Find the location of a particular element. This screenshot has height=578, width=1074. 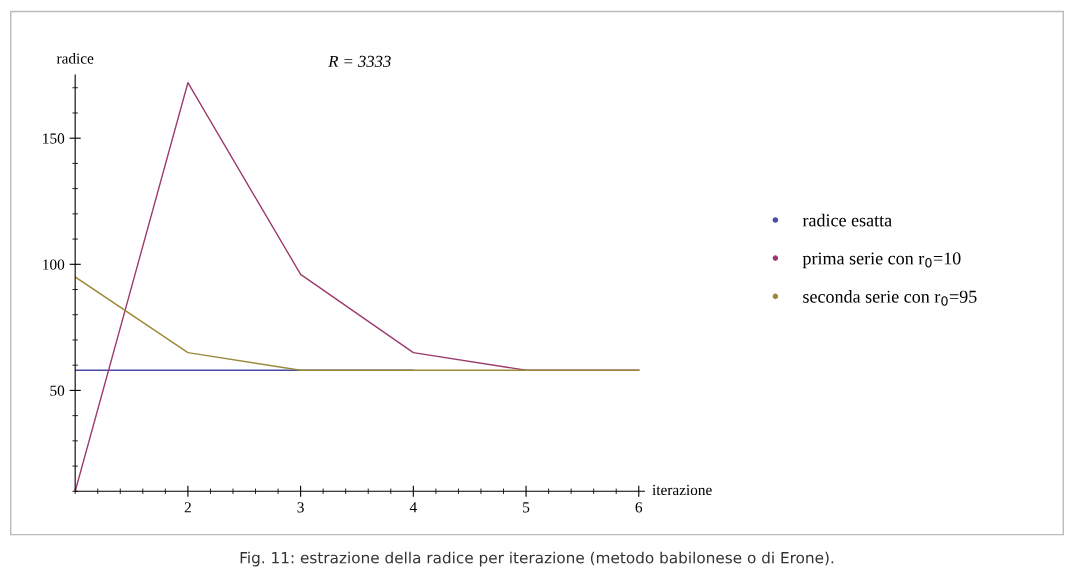

caption: Fig. 11: estrazione della radice per iterazione (metodo babilonese o di Erone). is located at coordinates (537, 559).